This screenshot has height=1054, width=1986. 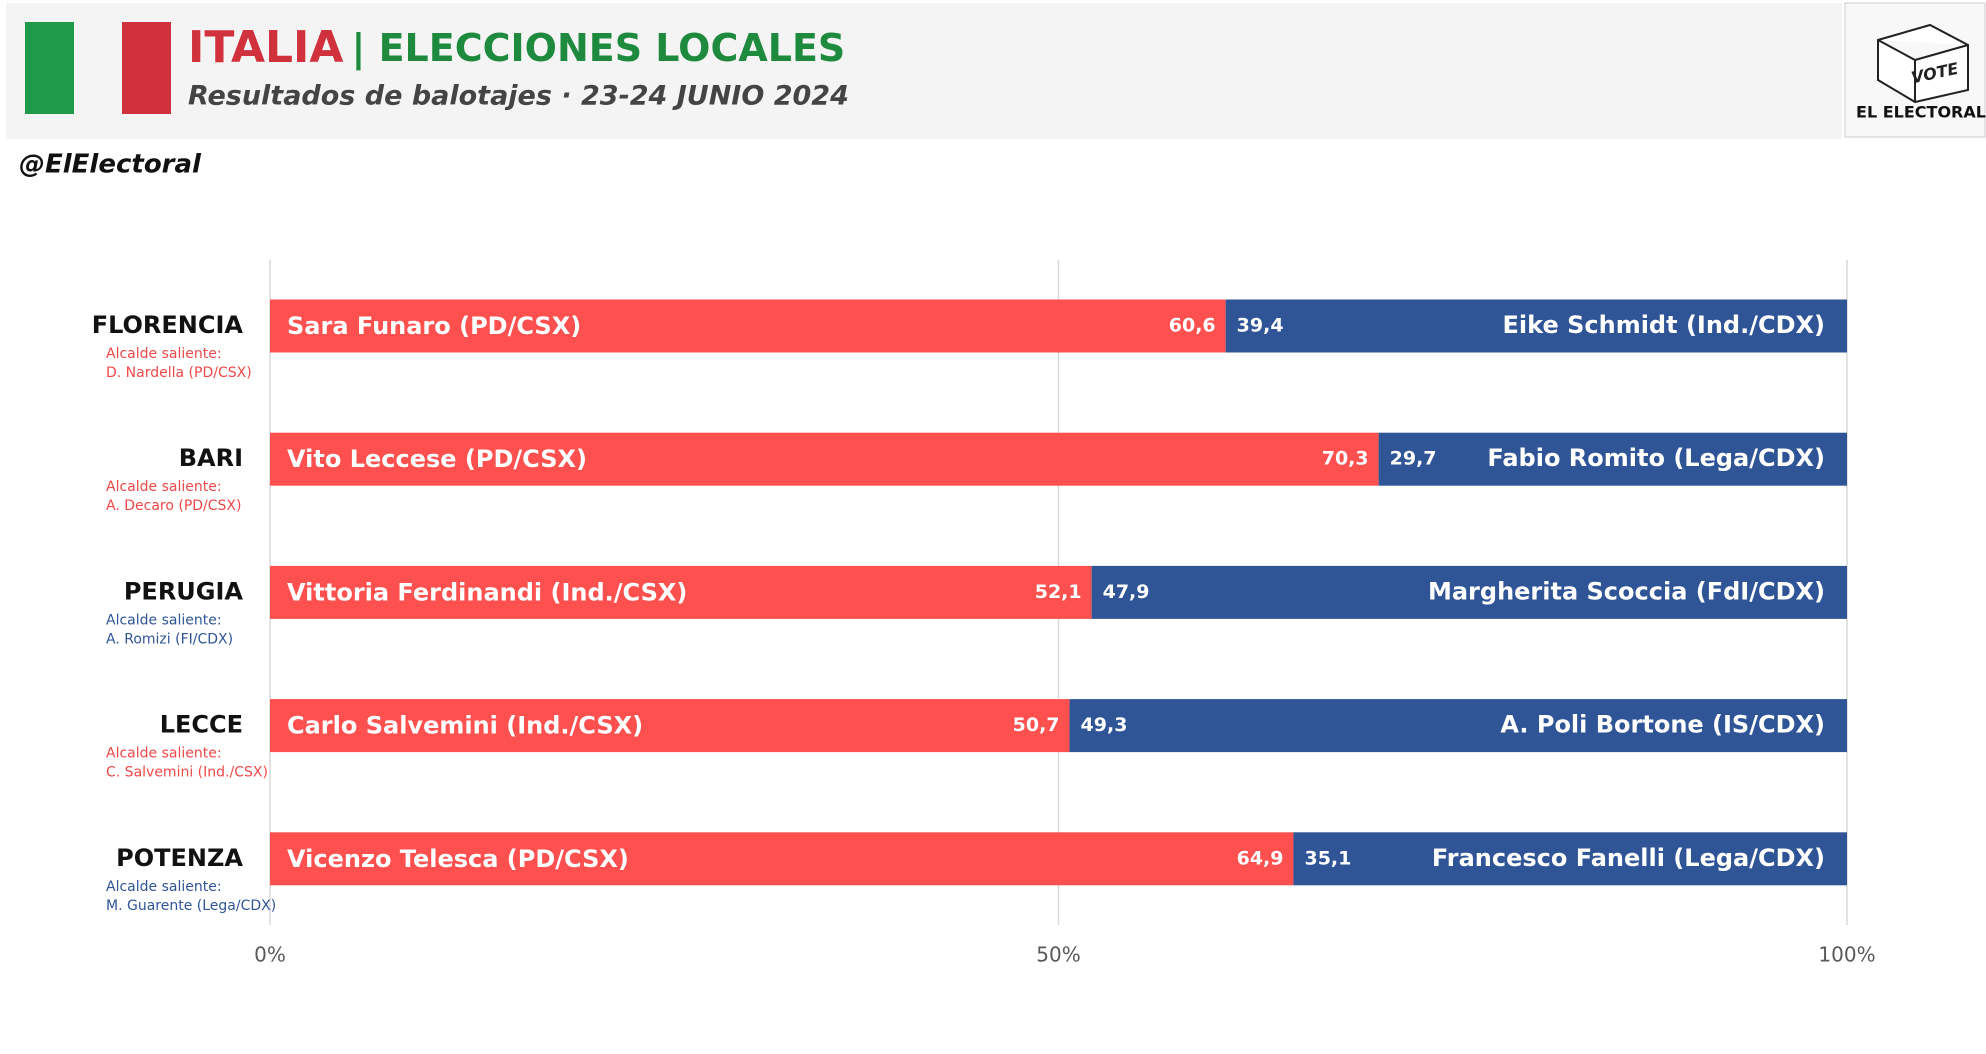 I want to click on value-label: 35,1, so click(x=1327, y=858).